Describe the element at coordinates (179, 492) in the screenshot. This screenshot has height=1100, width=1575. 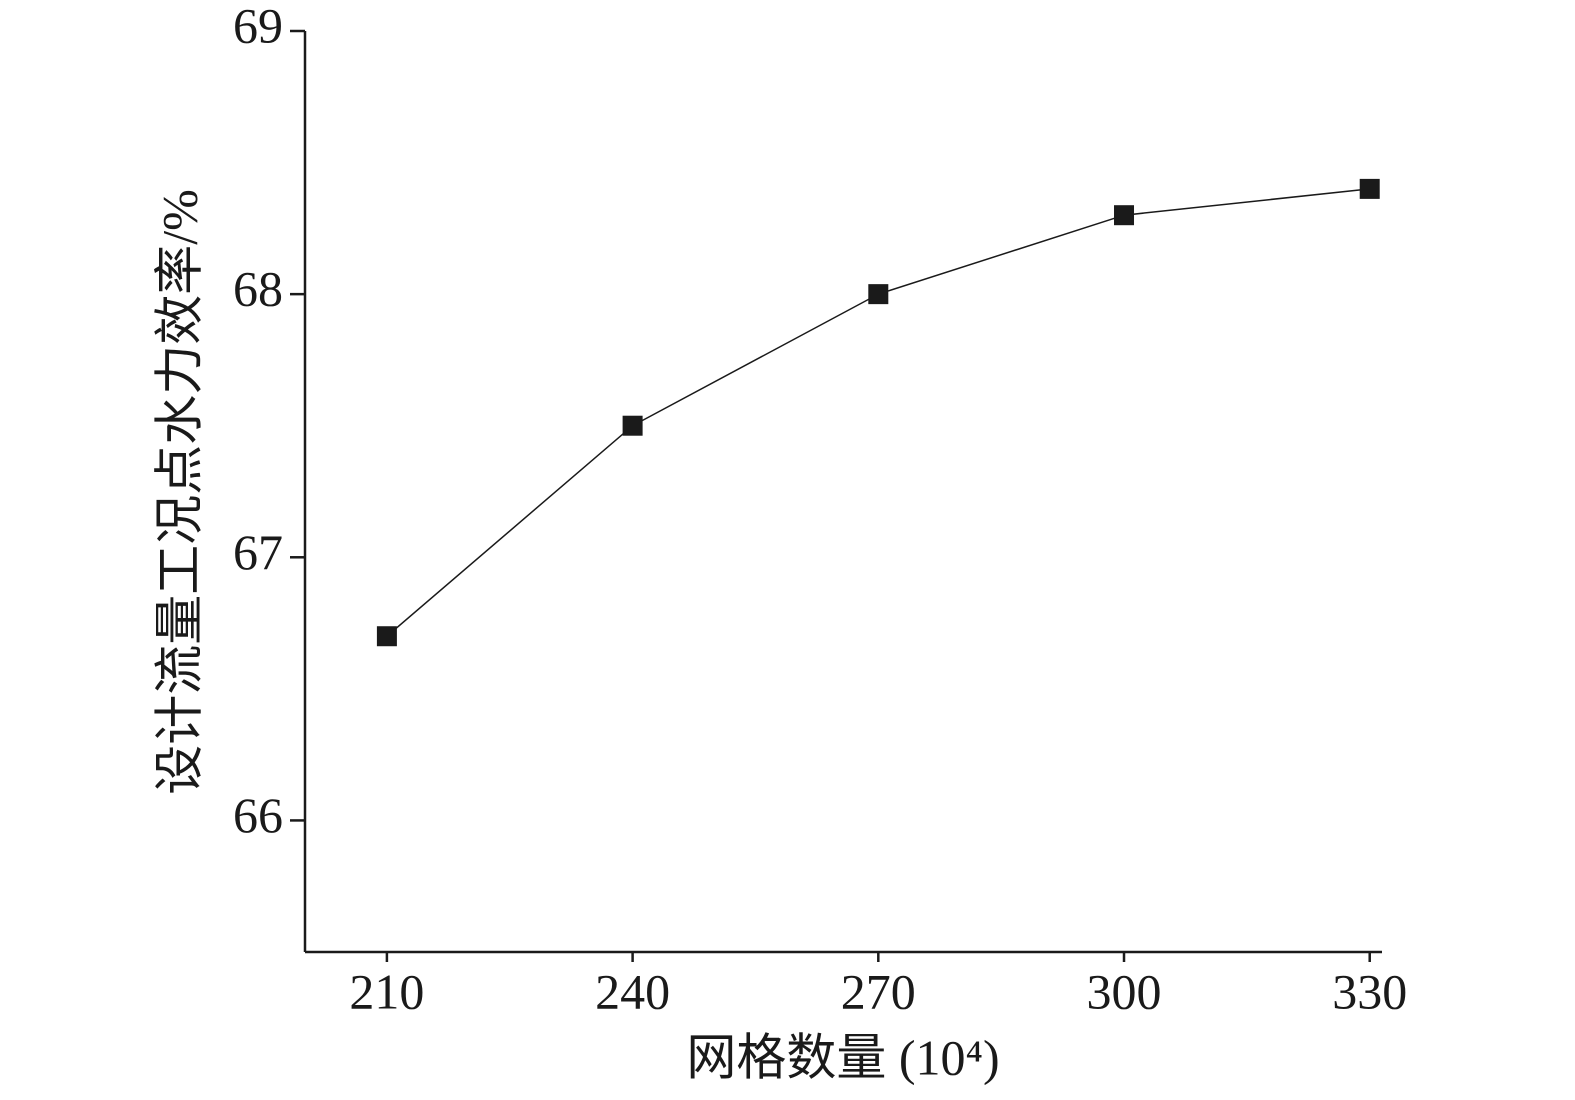
I see `y-axis-label: 设计流量工况点水力效率/%` at that location.